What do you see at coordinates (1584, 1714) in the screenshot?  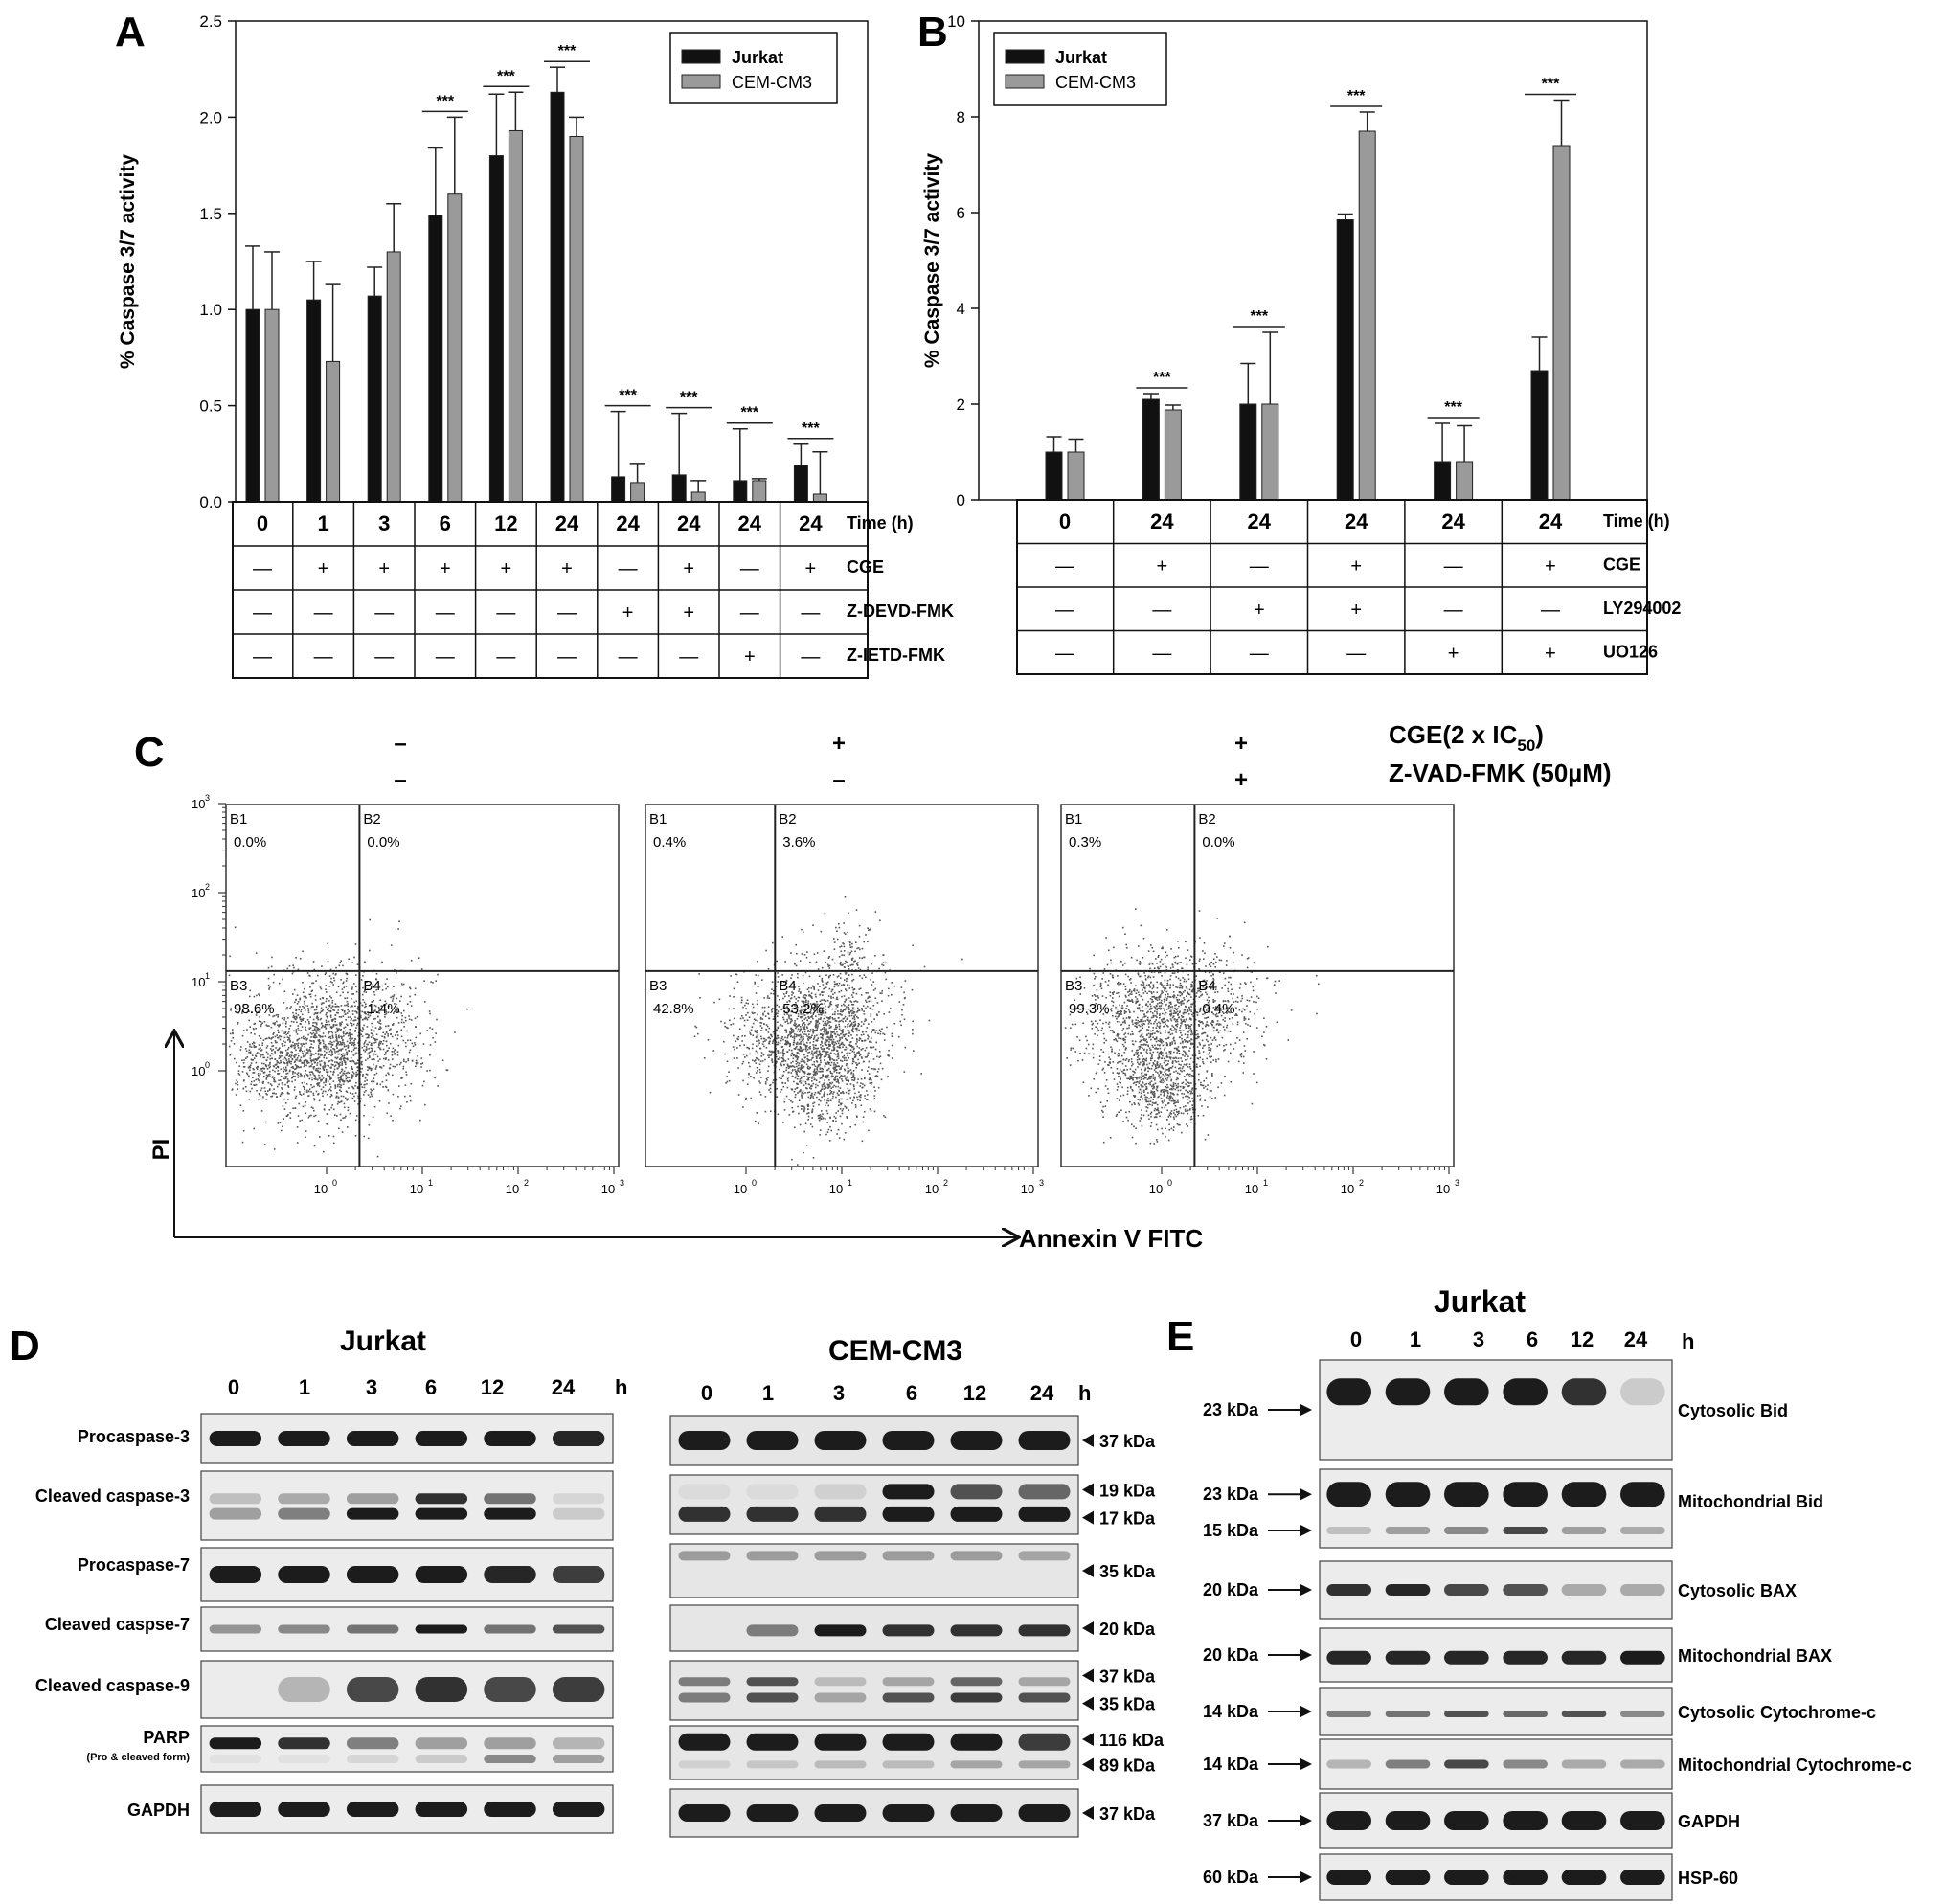 I see `panel-e-blot-4-band` at bounding box center [1584, 1714].